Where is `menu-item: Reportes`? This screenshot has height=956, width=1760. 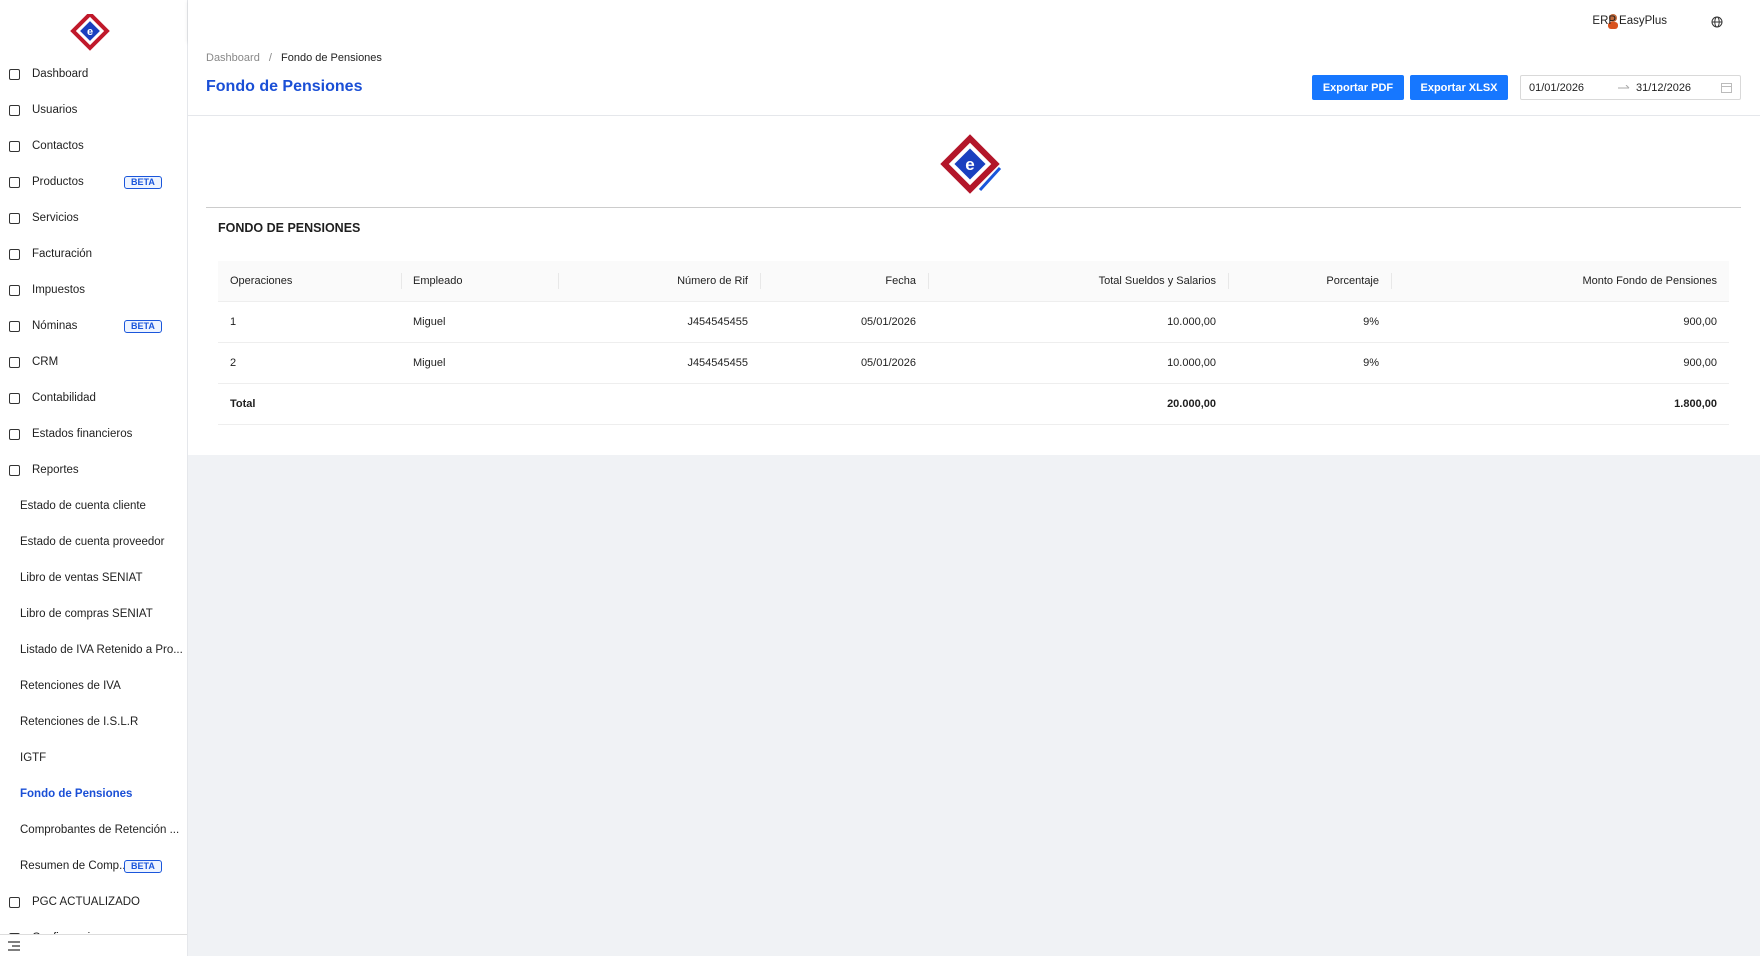 menu-item: Reportes is located at coordinates (93, 470).